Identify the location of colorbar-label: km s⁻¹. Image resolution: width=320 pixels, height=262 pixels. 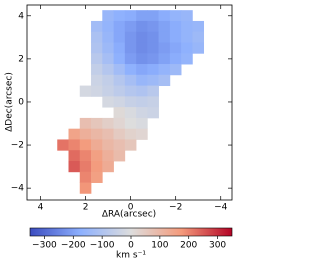
(131, 256).